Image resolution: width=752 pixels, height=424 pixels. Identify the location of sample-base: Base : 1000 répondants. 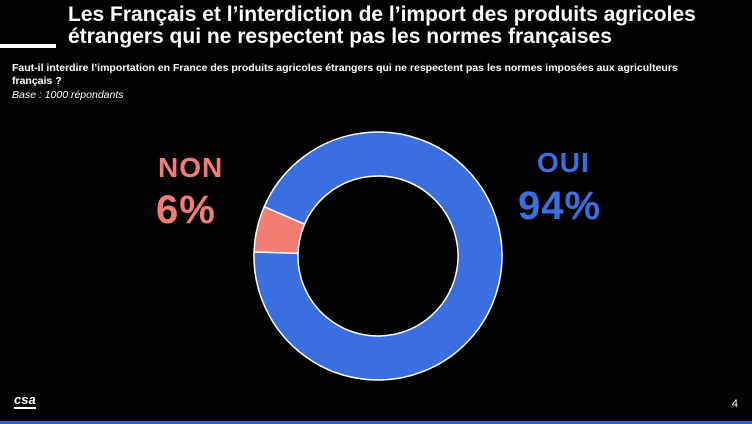
(68, 95).